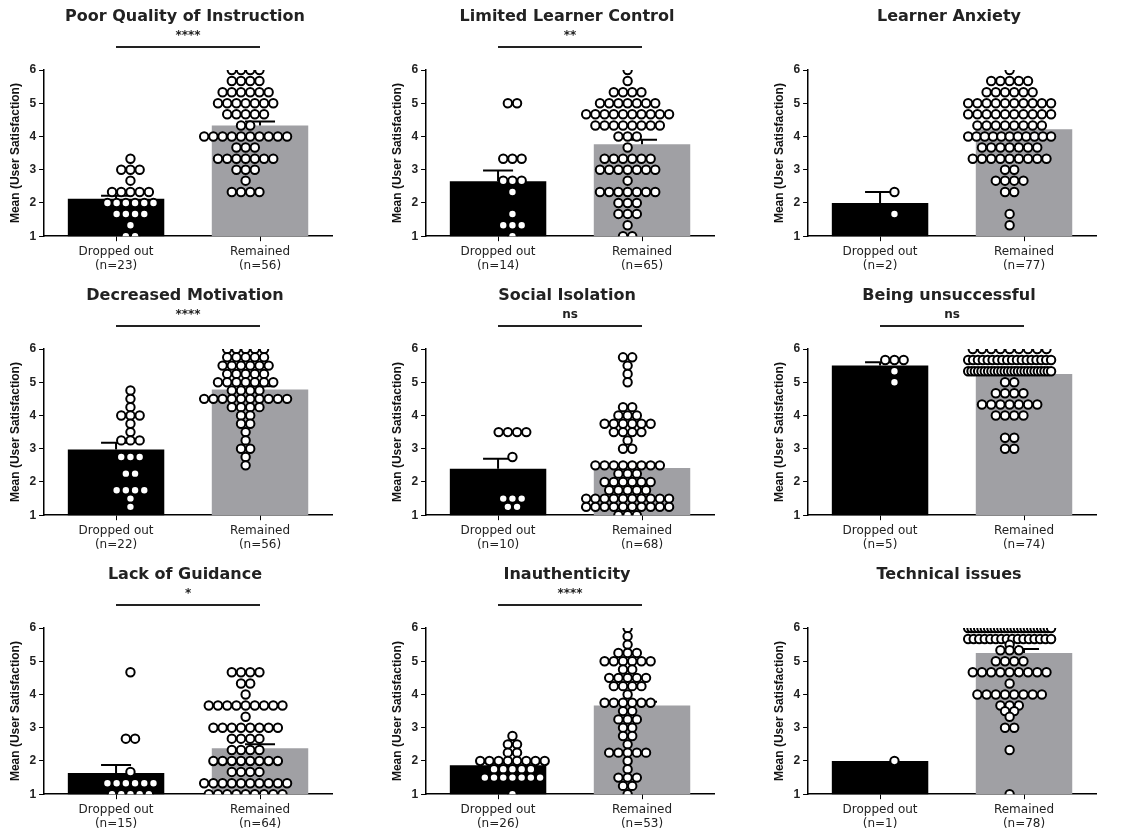 The height and width of the screenshot is (838, 1147). What do you see at coordinates (1024, 536) in the screenshot?
I see `x-tick-label: Remained (n=74)` at bounding box center [1024, 536].